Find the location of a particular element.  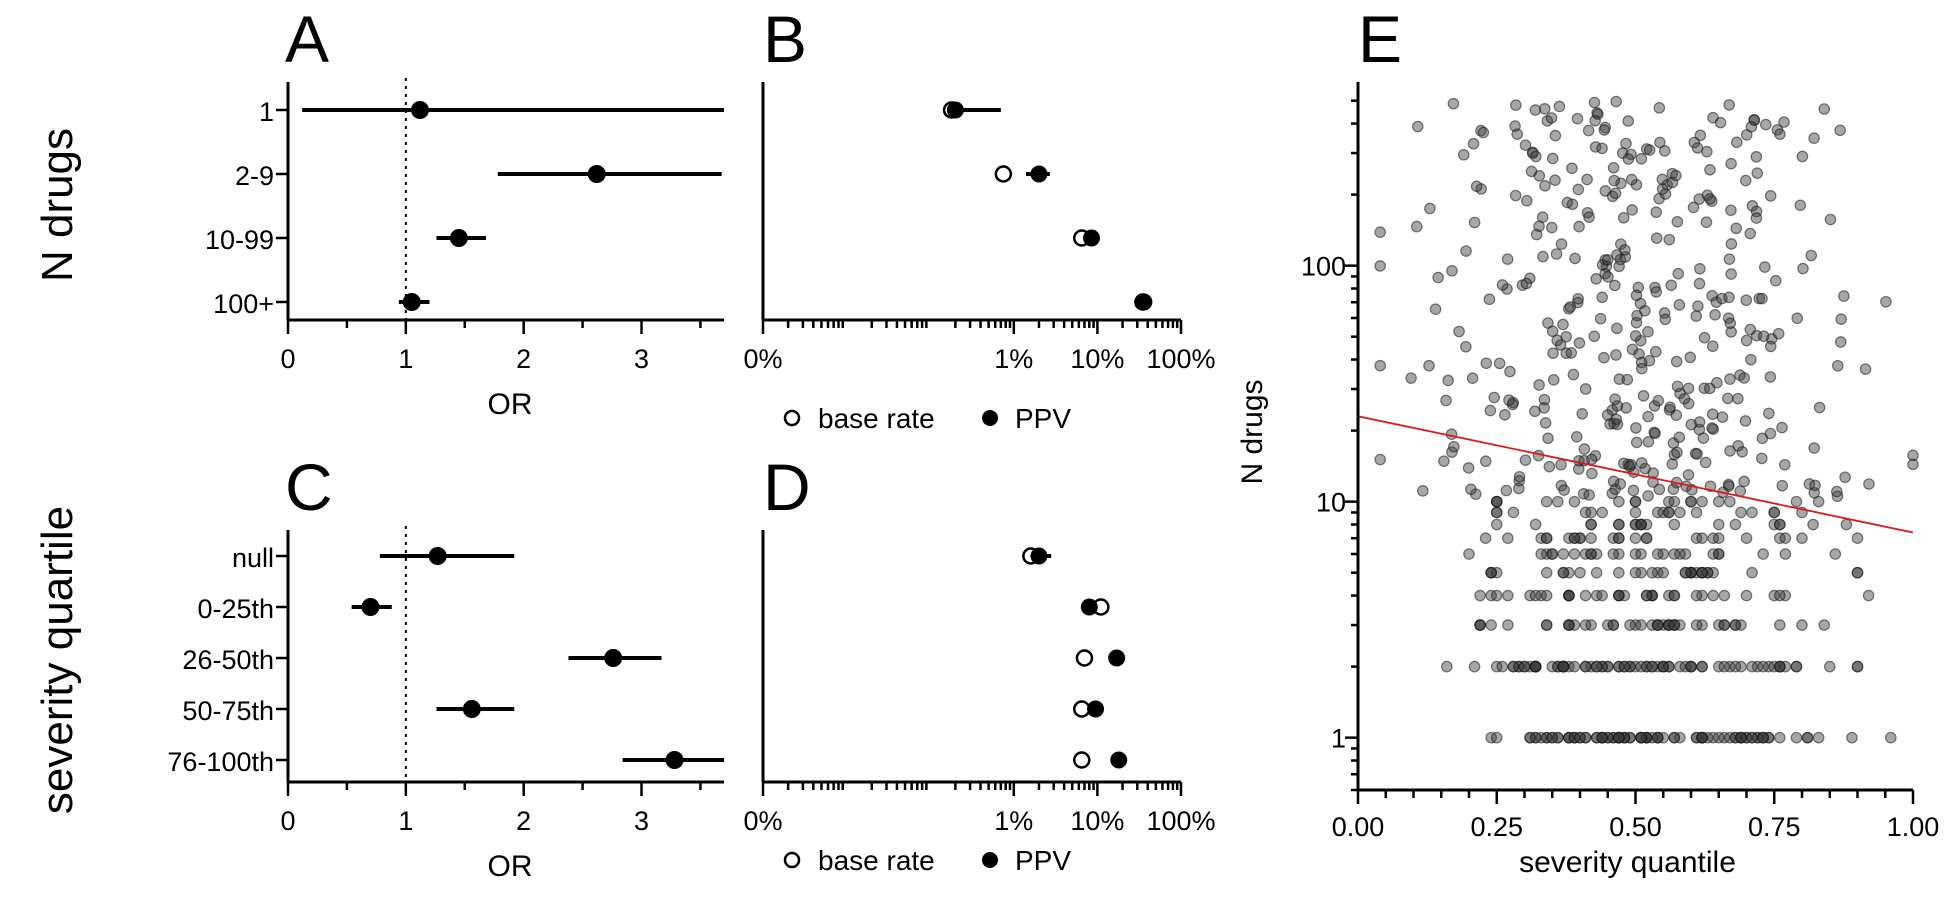

panel-e-y-tick-label: 1 is located at coordinates (1338, 739).